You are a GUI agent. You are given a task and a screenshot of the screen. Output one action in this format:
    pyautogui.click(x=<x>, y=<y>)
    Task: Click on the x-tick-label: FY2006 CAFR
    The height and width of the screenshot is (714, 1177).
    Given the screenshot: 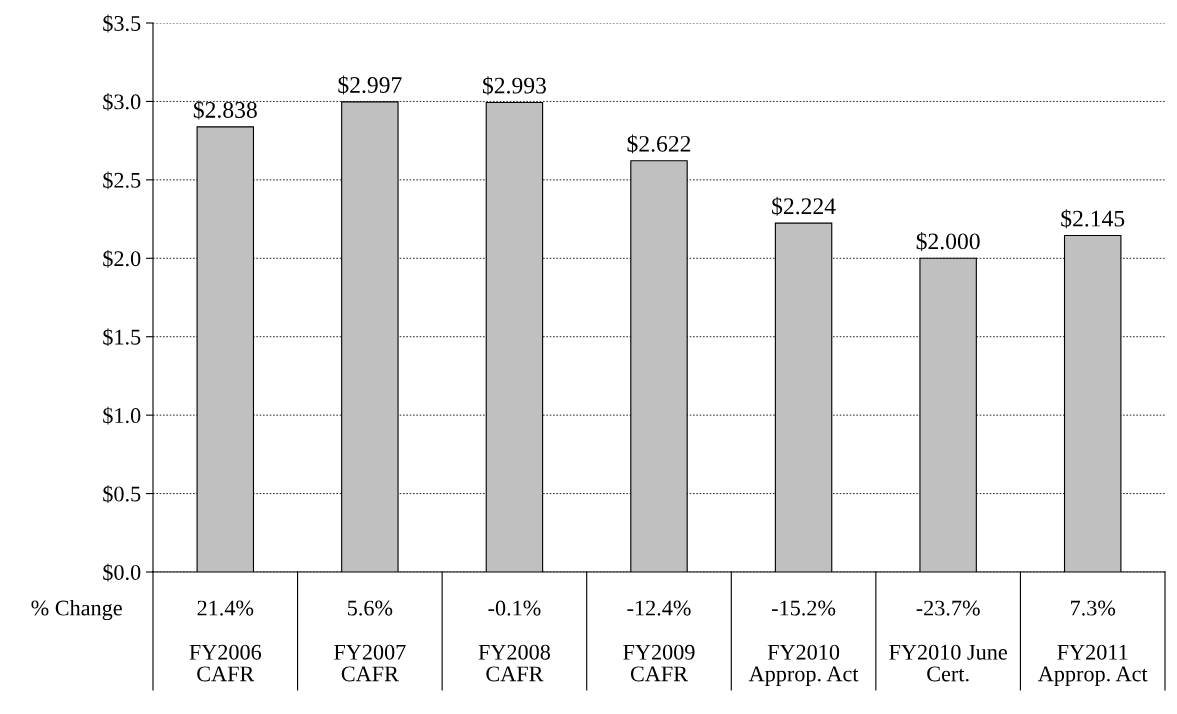 What is the action you would take?
    pyautogui.click(x=225, y=663)
    